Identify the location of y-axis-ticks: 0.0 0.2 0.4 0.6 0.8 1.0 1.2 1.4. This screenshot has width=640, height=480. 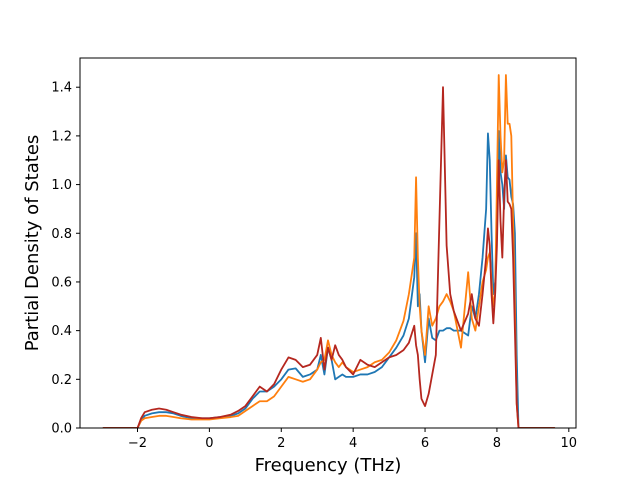
(65, 259).